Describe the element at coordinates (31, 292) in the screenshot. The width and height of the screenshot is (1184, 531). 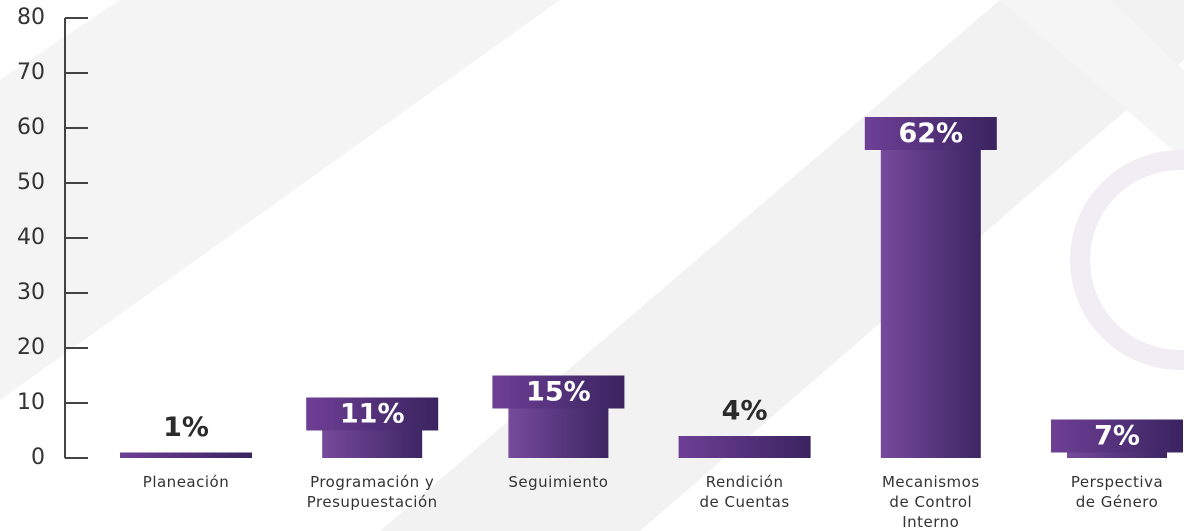
I see `y-tick-label: 30` at that location.